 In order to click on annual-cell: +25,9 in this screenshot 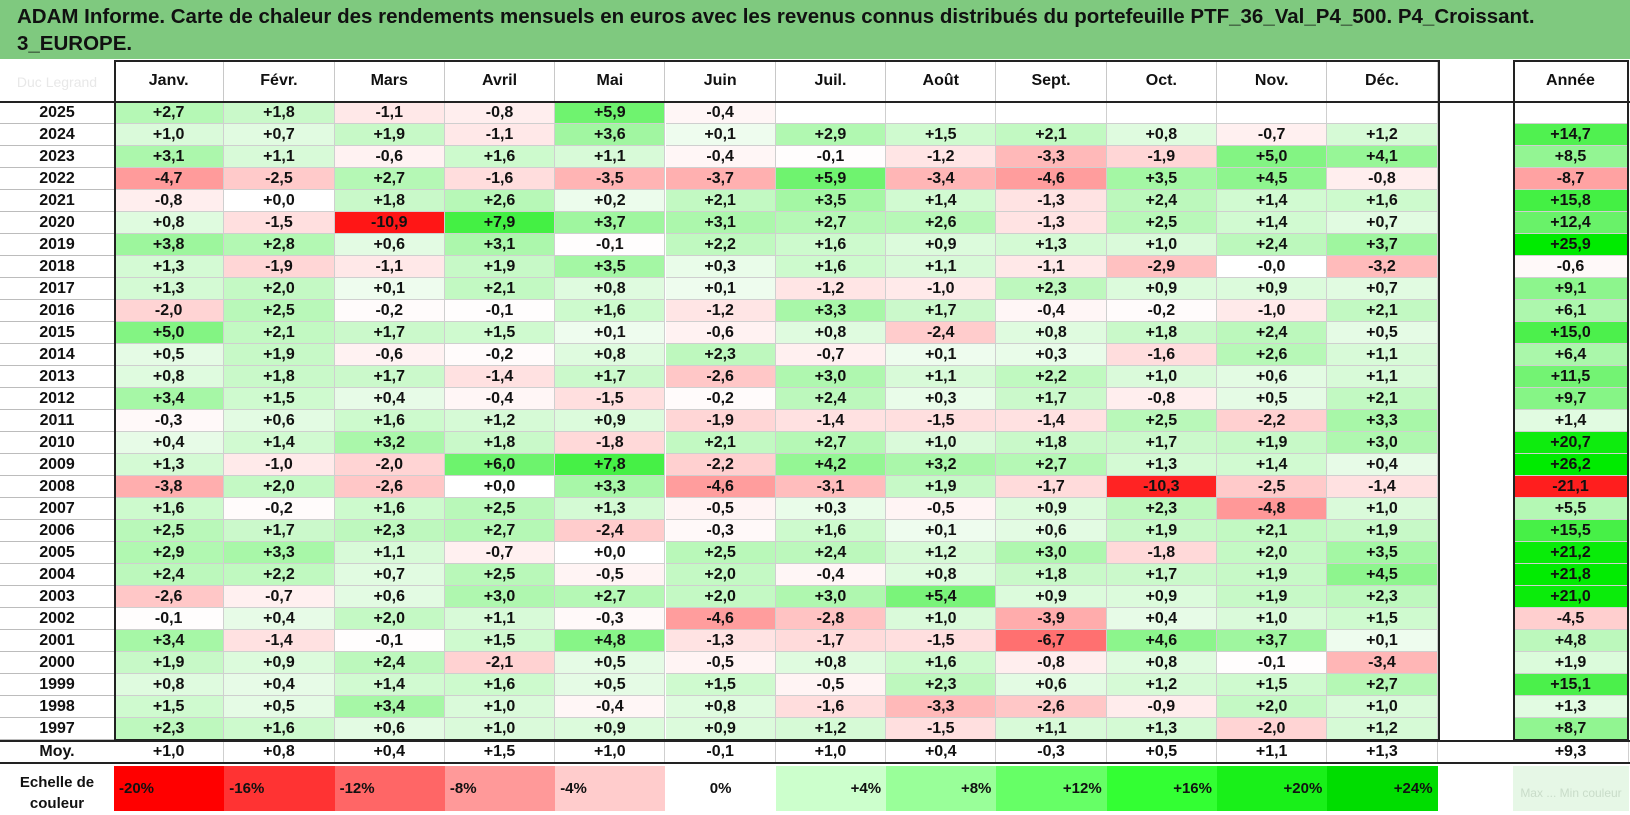, I will do `click(1571, 245)`.